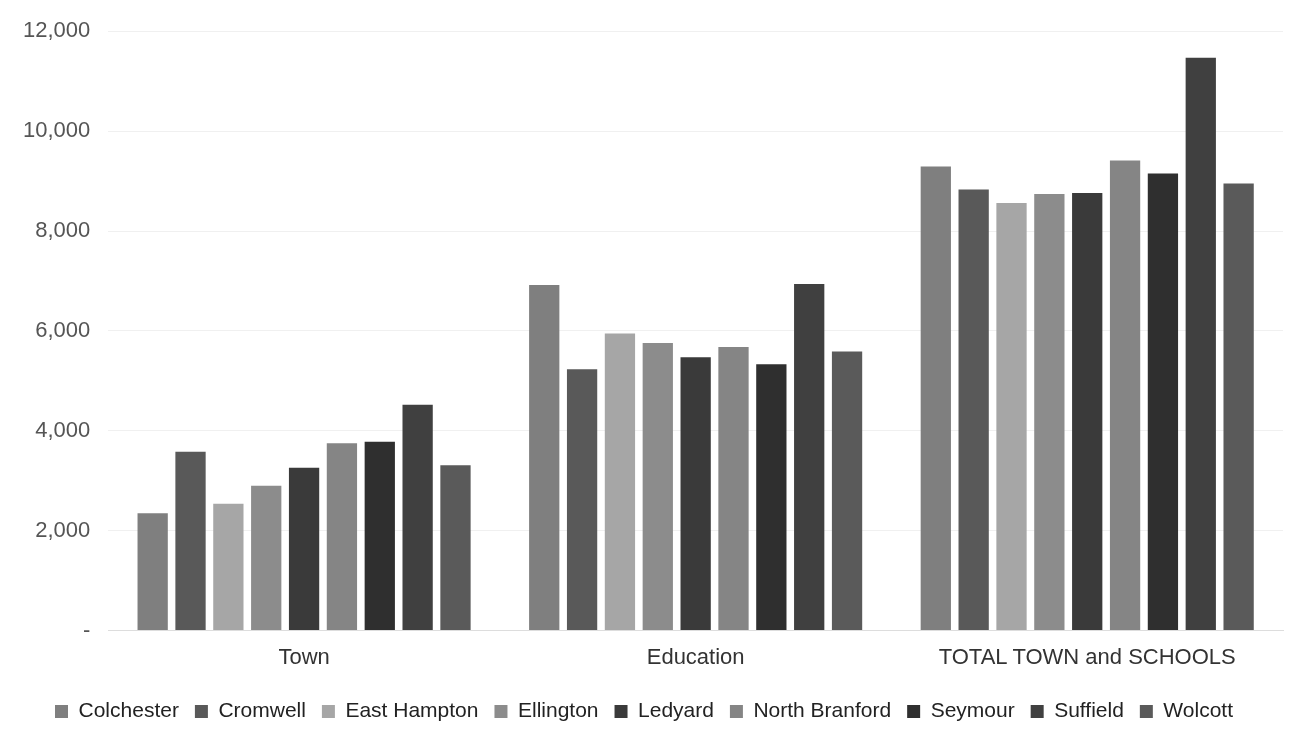  Describe the element at coordinates (558, 710) in the screenshot. I see `legend-label: Ellington` at that location.